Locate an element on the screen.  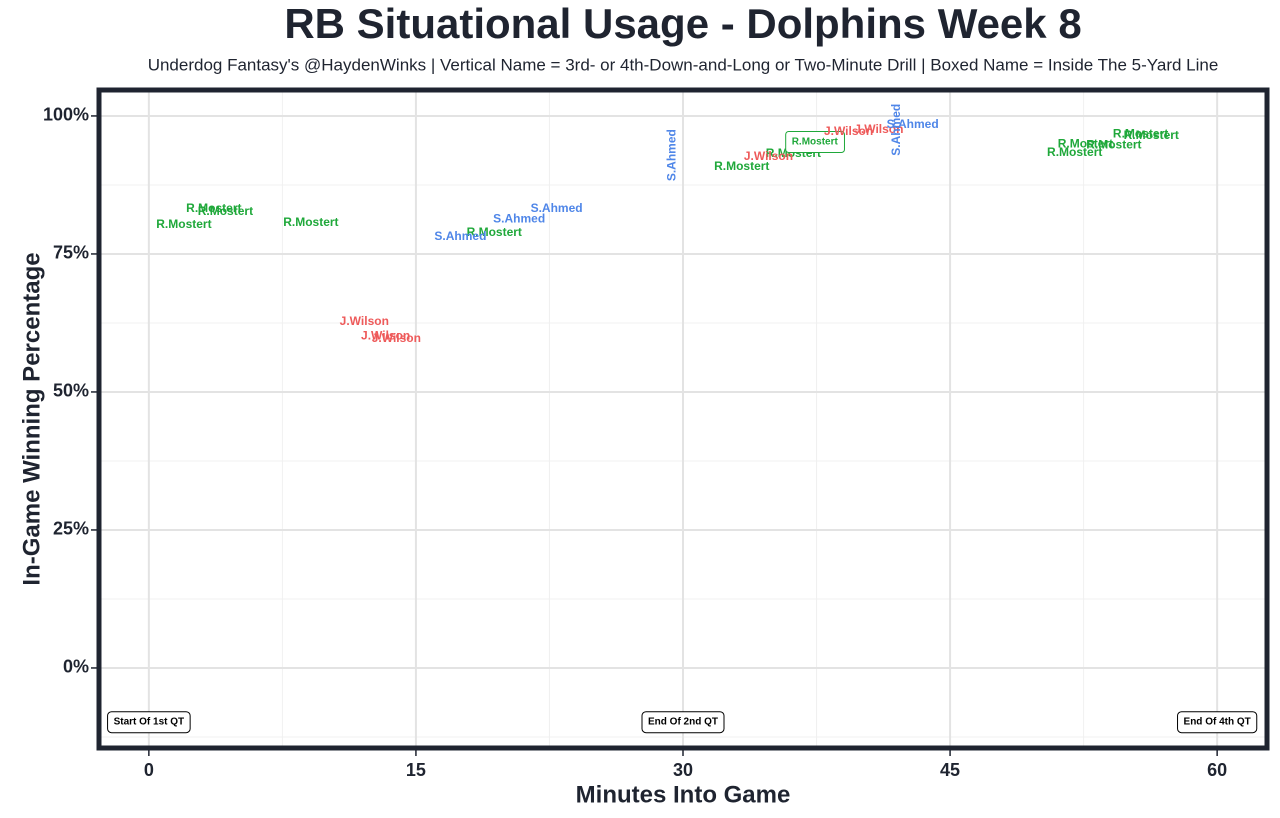
x-tick-label: 0 is located at coordinates (149, 770).